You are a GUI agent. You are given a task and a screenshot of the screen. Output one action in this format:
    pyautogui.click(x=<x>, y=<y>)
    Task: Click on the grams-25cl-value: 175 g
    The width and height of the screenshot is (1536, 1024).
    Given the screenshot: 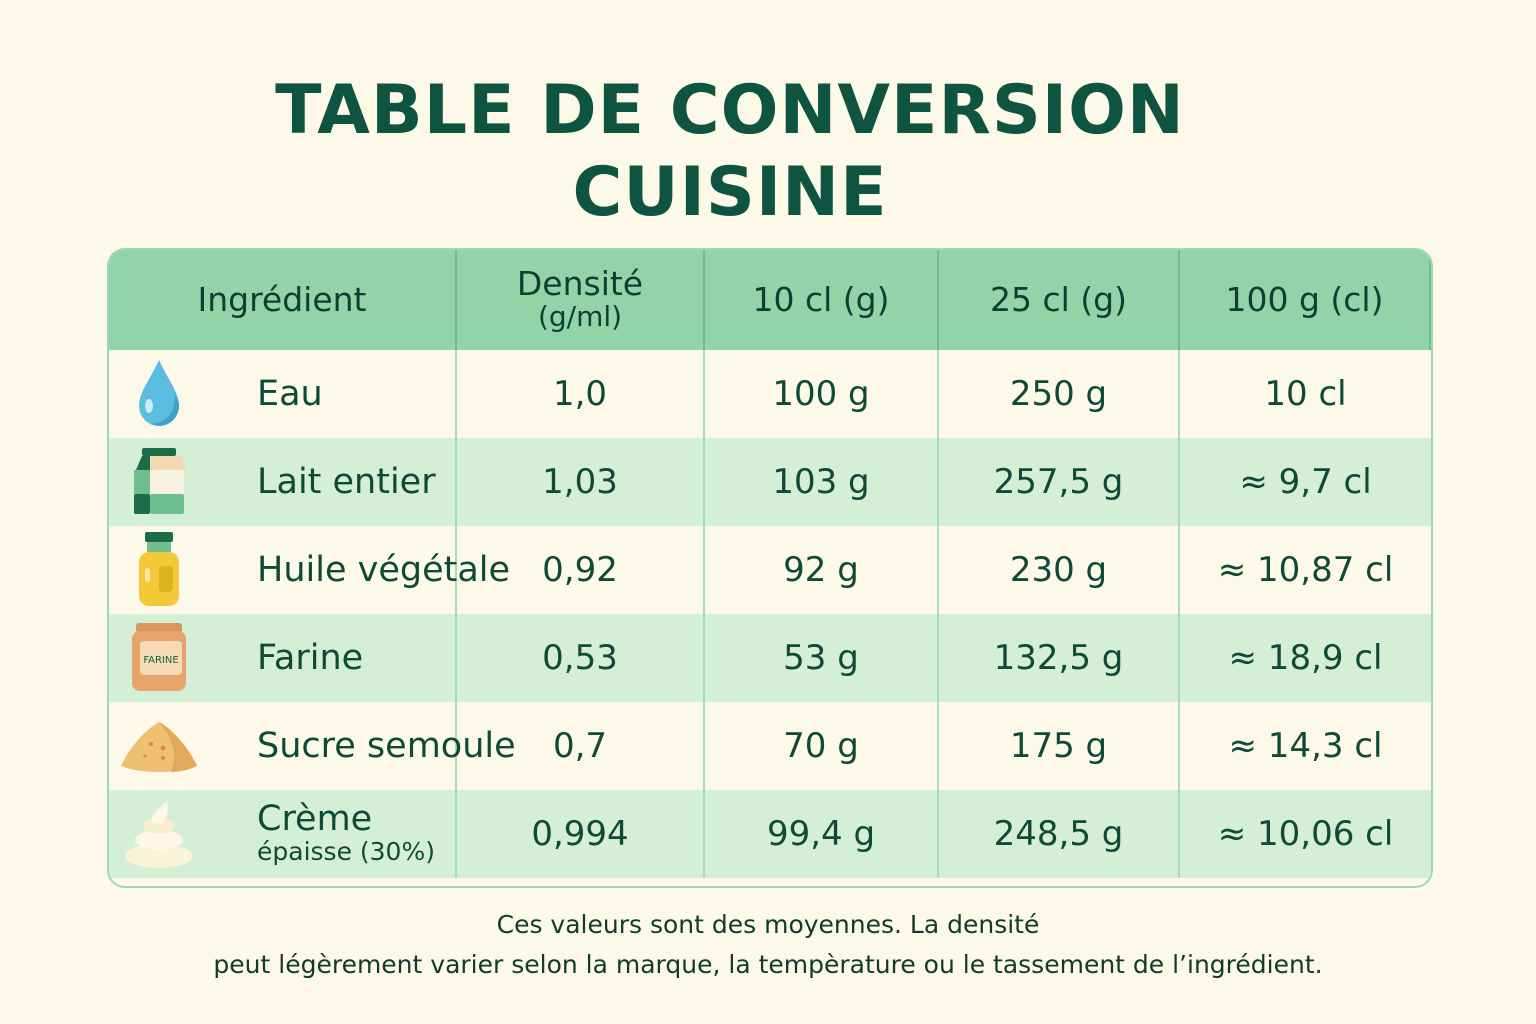 What is the action you would take?
    pyautogui.click(x=1059, y=746)
    